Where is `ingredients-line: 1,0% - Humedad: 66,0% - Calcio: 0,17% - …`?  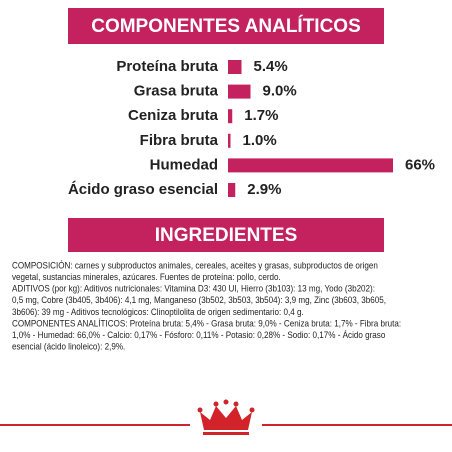 ingredients-line: 1,0% - Humedad: 66,0% - Calcio: 0,17% - … is located at coordinates (199, 335).